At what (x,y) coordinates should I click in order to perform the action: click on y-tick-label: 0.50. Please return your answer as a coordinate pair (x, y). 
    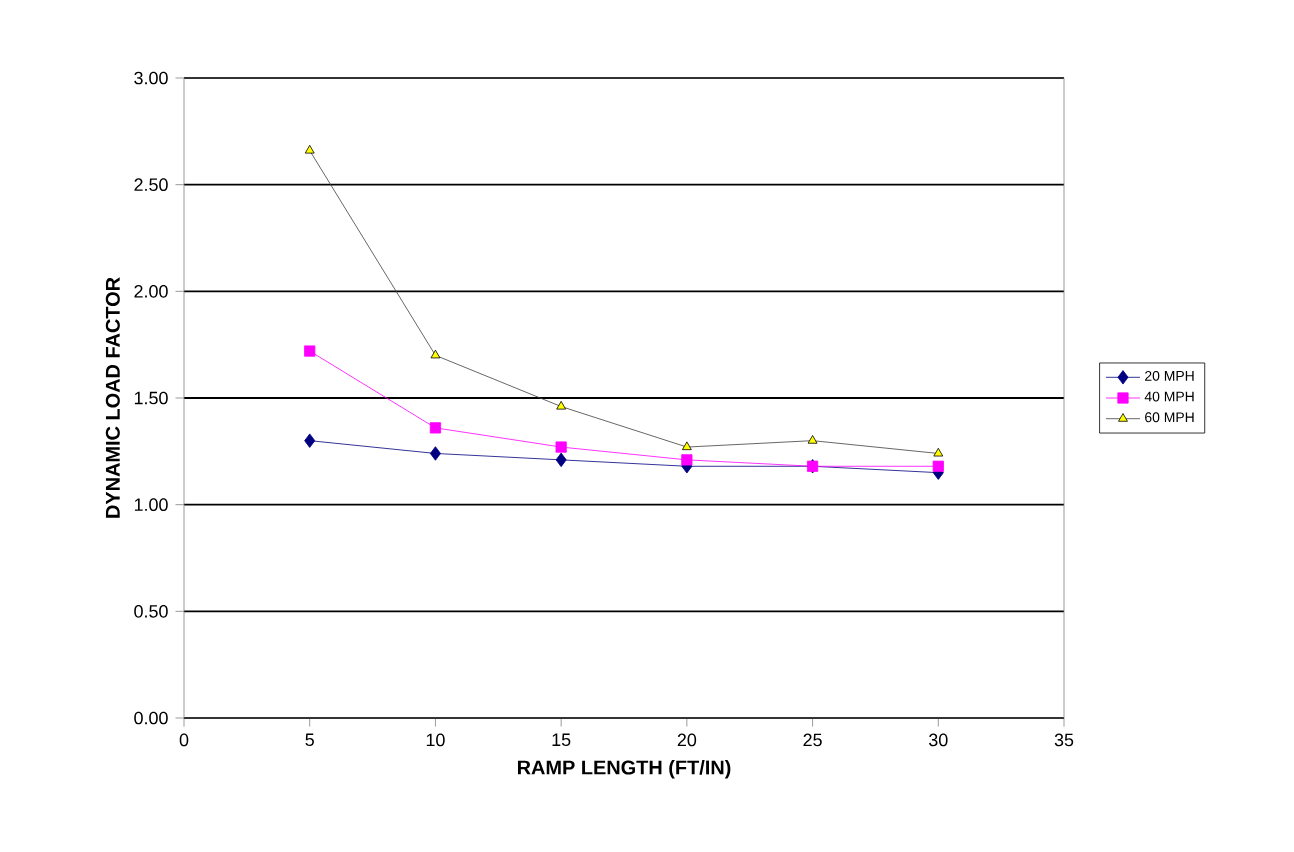
    Looking at the image, I should click on (151, 611).